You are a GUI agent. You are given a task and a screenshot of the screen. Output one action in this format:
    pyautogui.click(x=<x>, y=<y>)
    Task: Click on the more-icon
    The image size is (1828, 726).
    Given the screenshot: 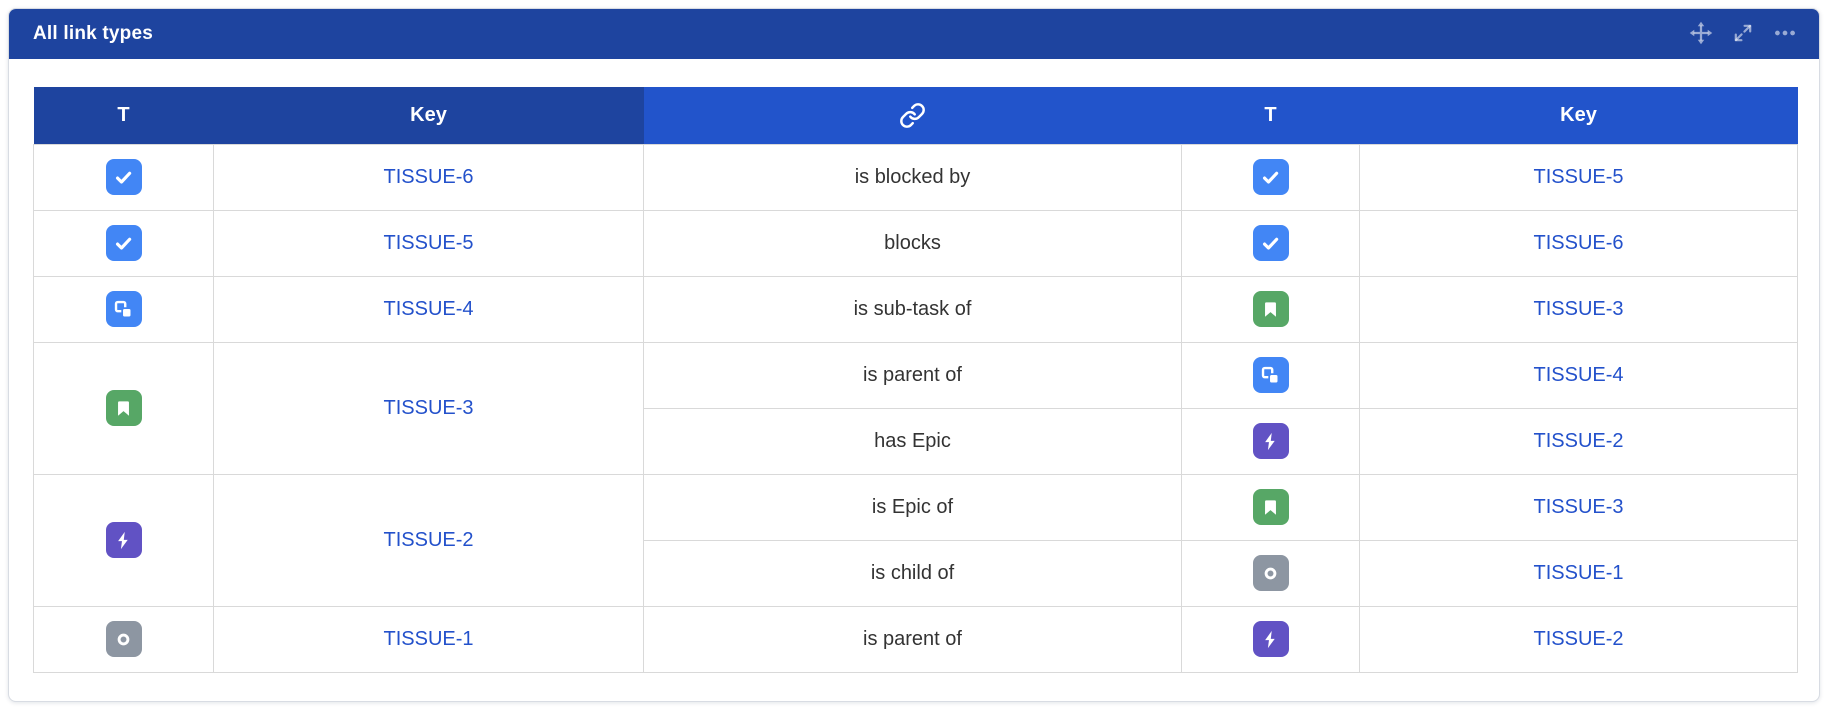 What is the action you would take?
    pyautogui.click(x=1785, y=34)
    